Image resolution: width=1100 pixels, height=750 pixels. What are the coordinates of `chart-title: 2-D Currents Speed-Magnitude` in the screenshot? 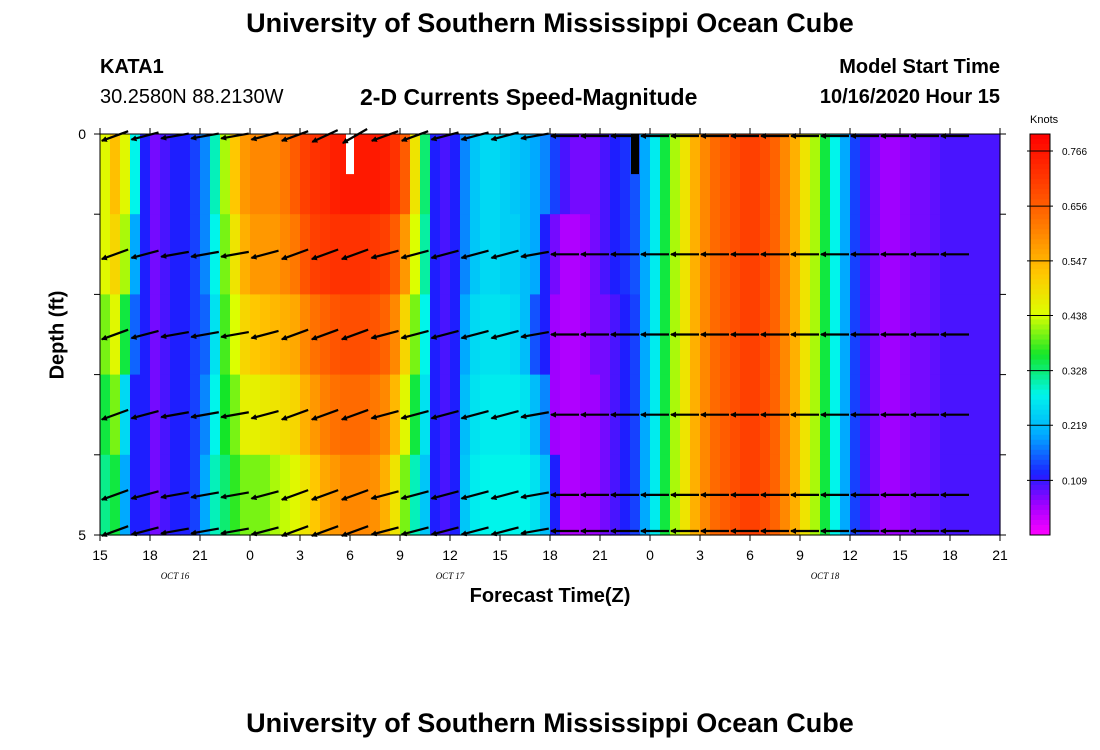 It's located at (529, 97).